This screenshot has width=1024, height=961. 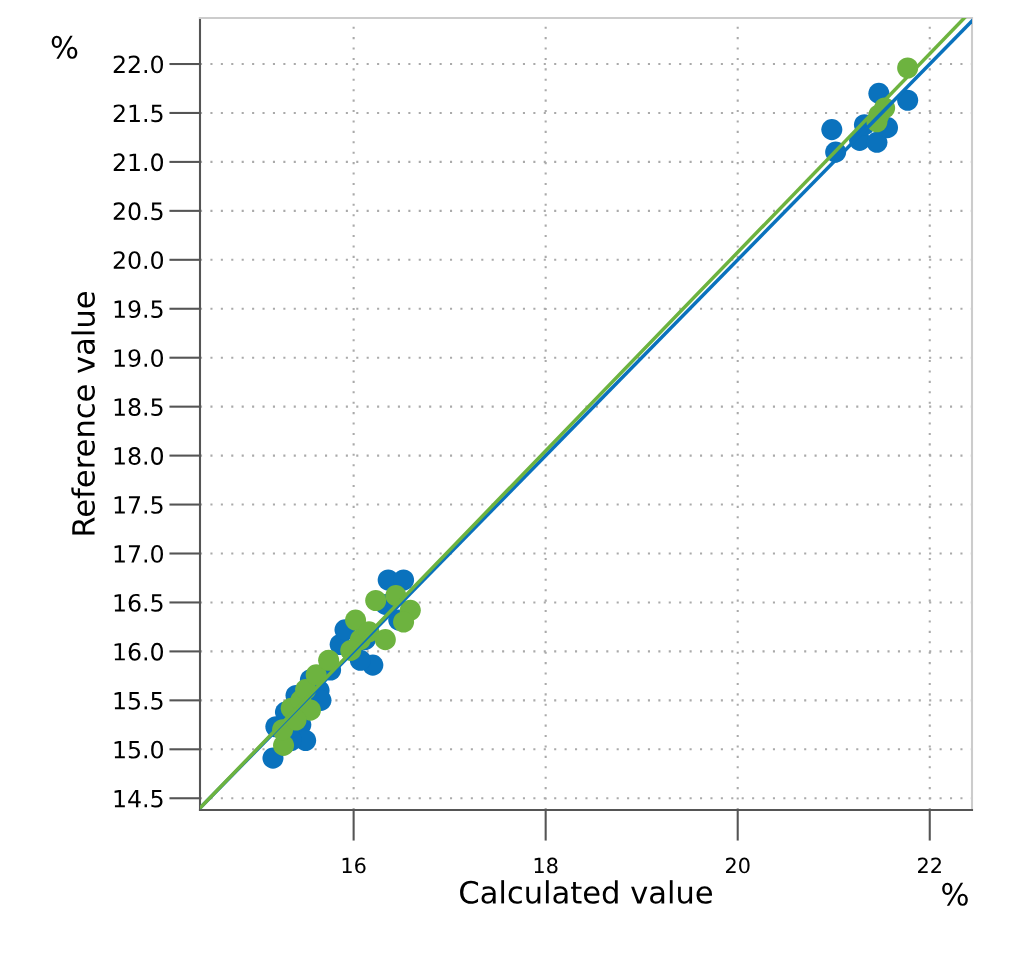 What do you see at coordinates (138, 407) in the screenshot?
I see `y-tick-label: 18.5` at bounding box center [138, 407].